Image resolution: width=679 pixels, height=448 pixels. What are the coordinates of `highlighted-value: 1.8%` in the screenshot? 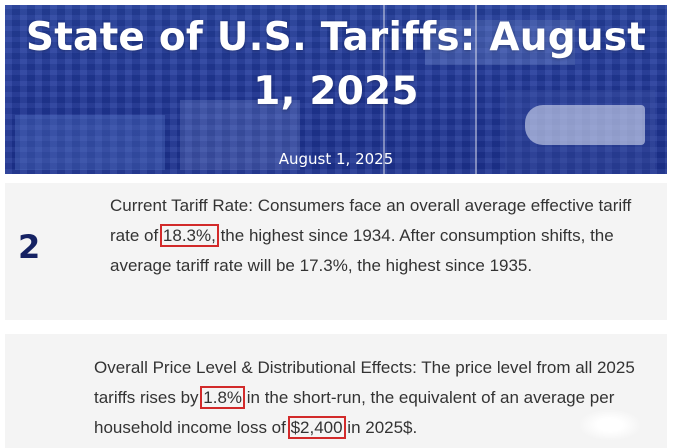 It's located at (223, 397).